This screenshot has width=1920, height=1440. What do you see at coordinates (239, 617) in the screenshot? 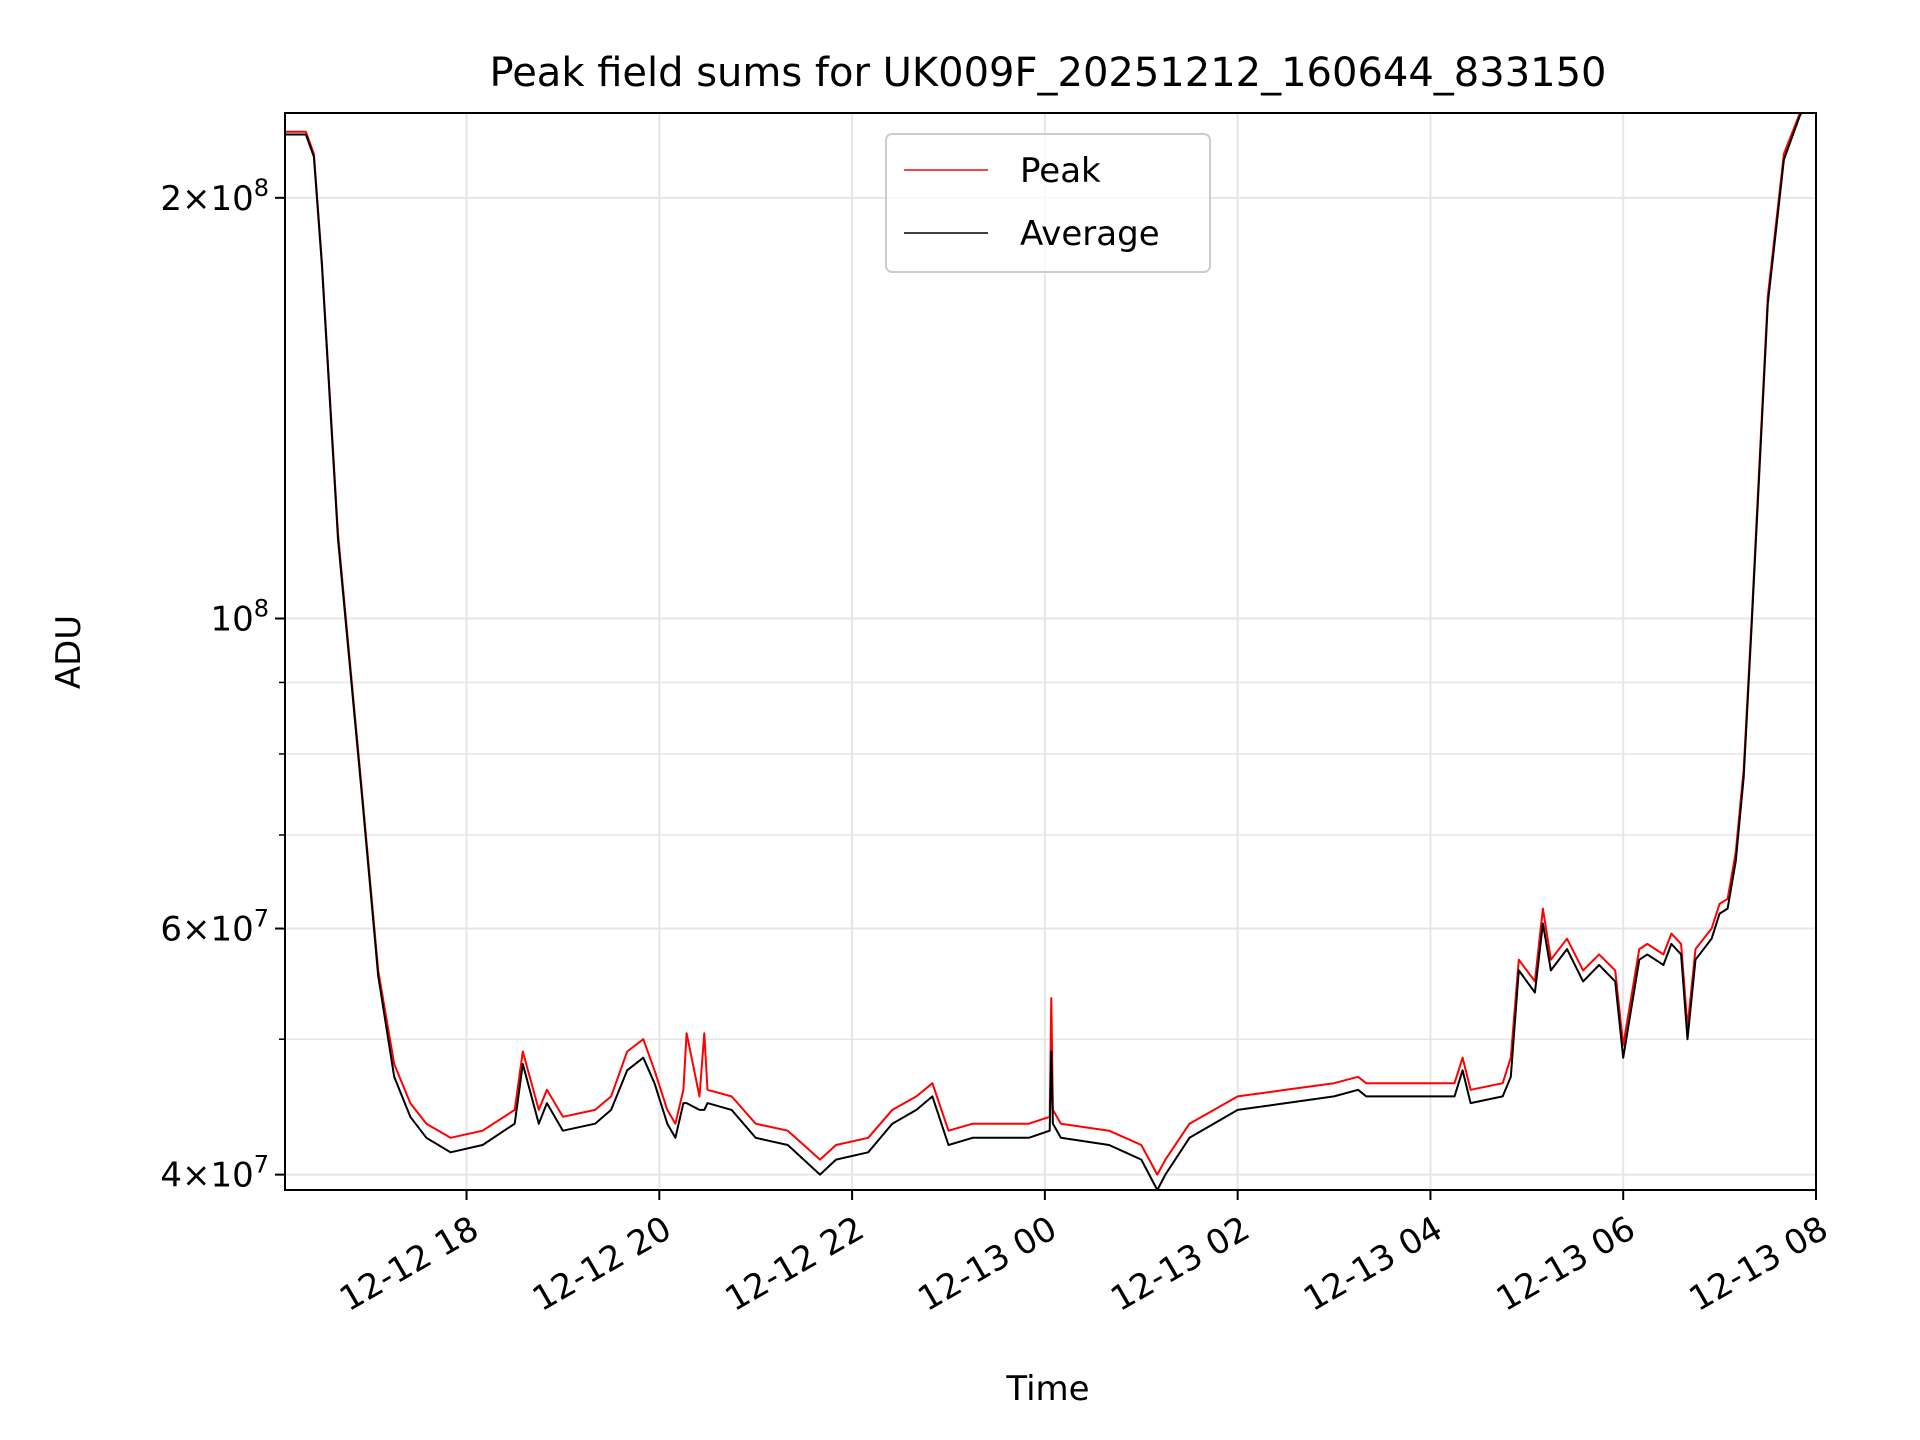
I see `y-tick-label: 108` at bounding box center [239, 617].